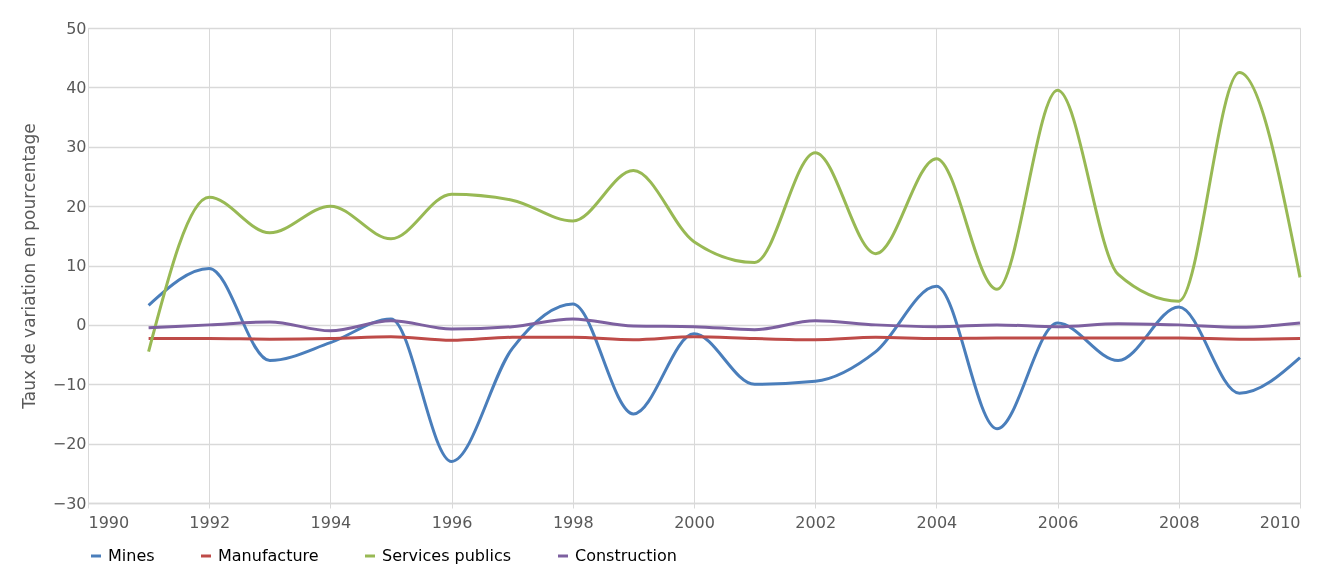 The image size is (1342, 584). I want to click on x-tick-label: 1996, so click(452, 522).